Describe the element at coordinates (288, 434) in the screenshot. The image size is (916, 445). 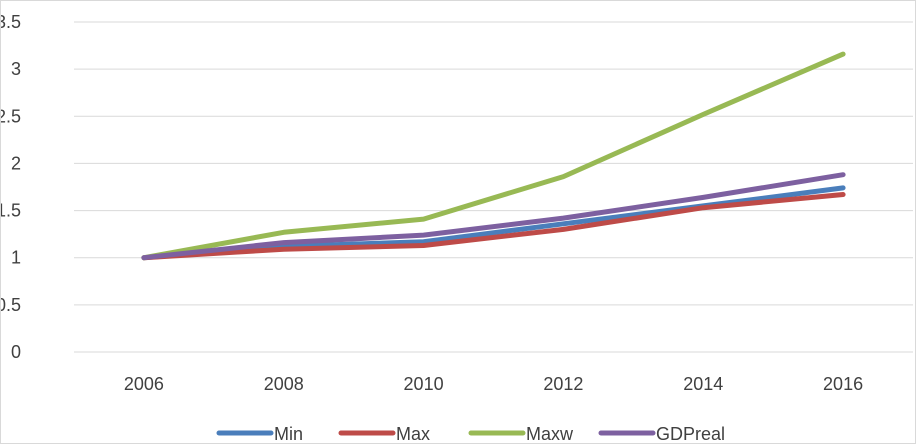
I see `legend-label-min: Min` at that location.